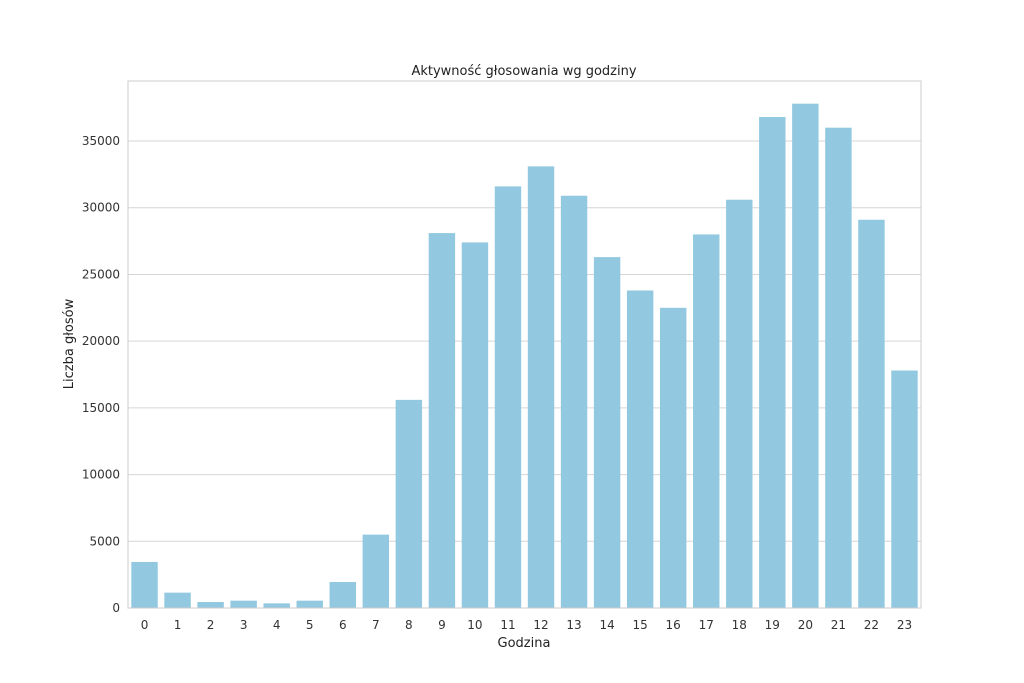  What do you see at coordinates (277, 625) in the screenshot?
I see `x-tick-label: 4` at bounding box center [277, 625].